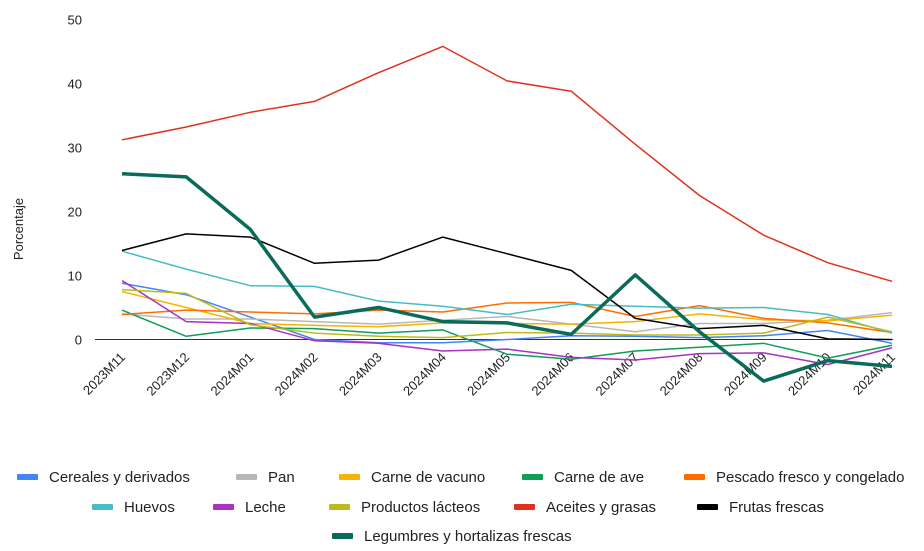 This screenshot has width=924, height=551. Describe the element at coordinates (18, 229) in the screenshot. I see `y-axis-title: Porcentaje` at that location.